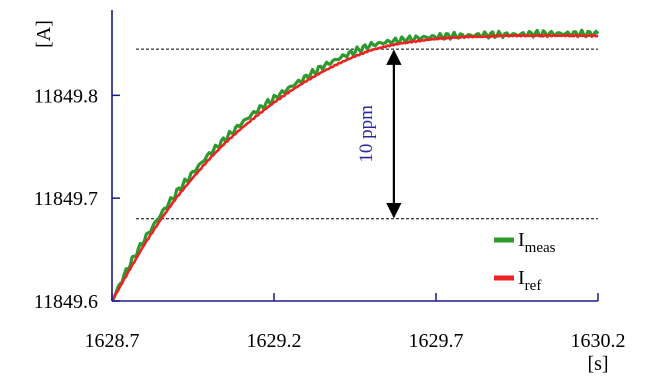 The image size is (653, 378). Describe the element at coordinates (274, 341) in the screenshot. I see `x-tick-label: 1629.2` at that location.